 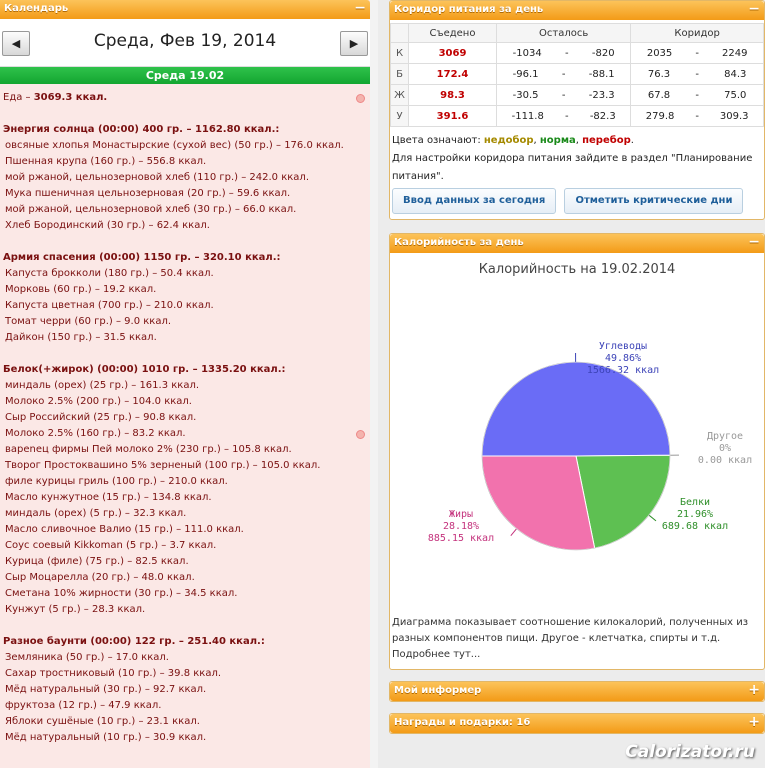 I want to click on food-item: фруктоза (12 гр.) – 47.9 ккал., so click(x=83, y=705).